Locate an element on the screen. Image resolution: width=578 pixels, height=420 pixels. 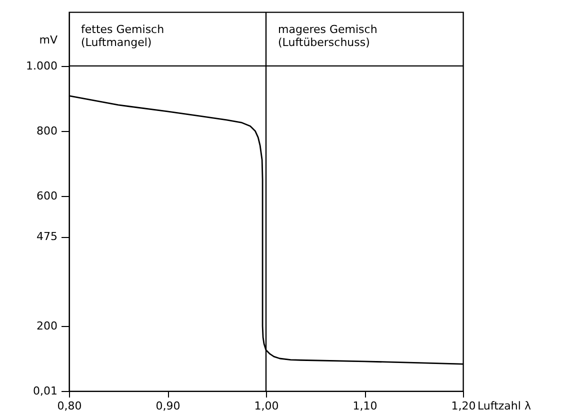
y-tick-label: 800 is located at coordinates (47, 131).